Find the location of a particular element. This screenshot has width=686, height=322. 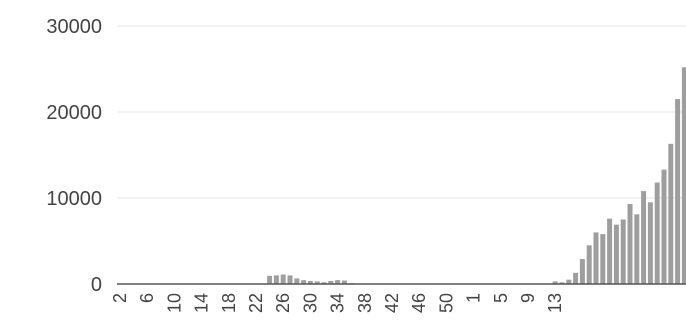

x-tick-label: 10 is located at coordinates (174, 303).